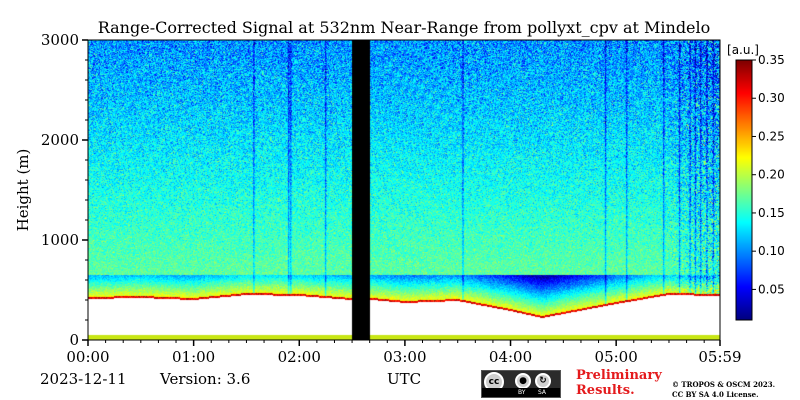  I want to click on footer-date: 2023-12-11, so click(83, 379).